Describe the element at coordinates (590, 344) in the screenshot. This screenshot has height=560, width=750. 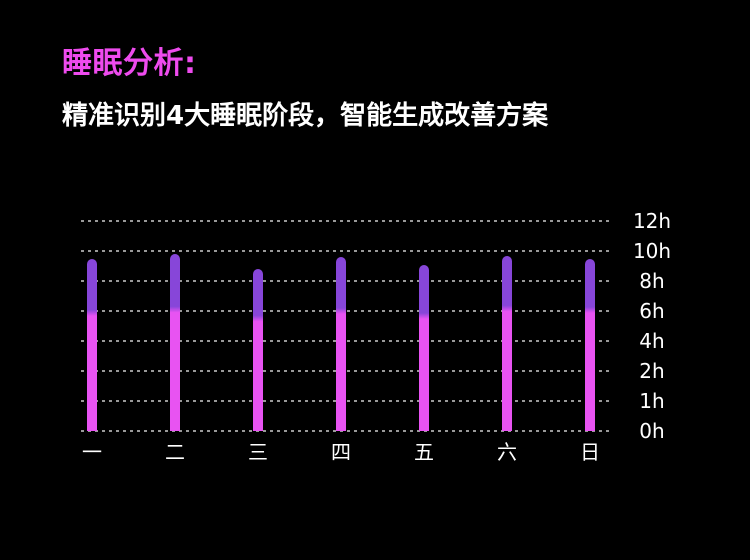
I see `bar-日` at that location.